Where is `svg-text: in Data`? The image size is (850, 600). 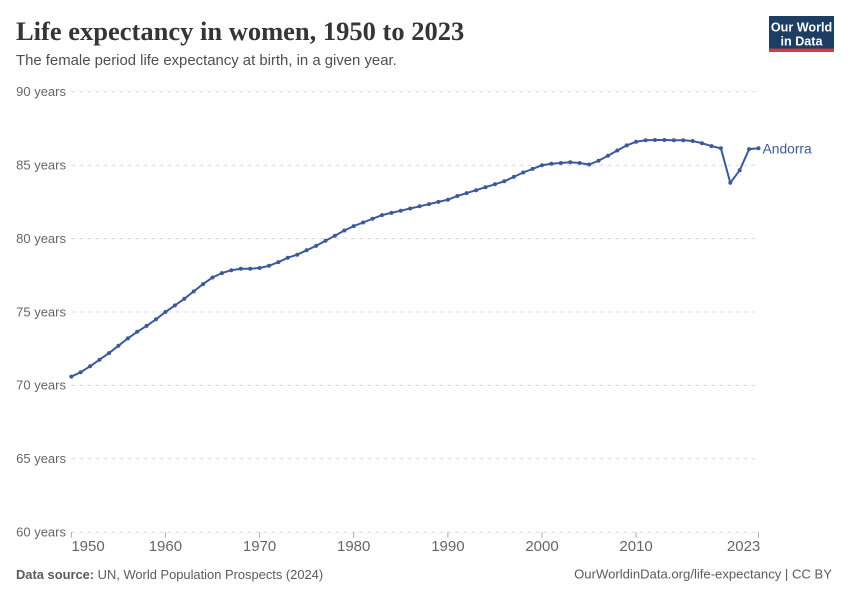 svg-text: in Data is located at coordinates (802, 42).